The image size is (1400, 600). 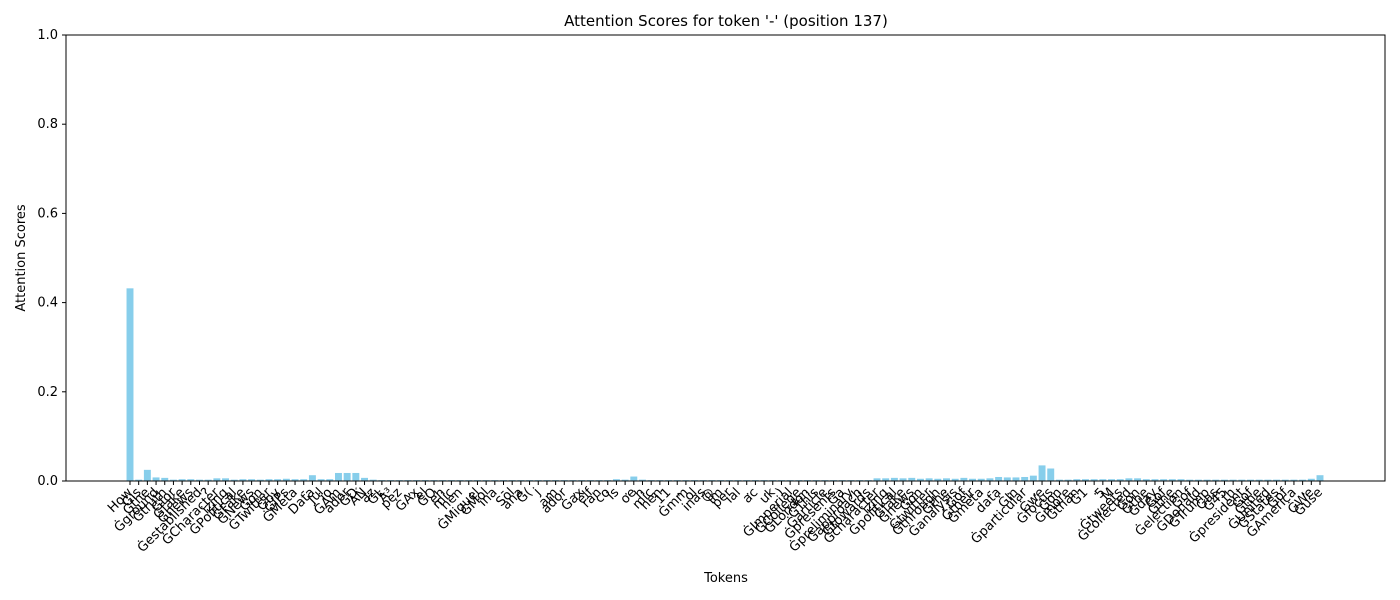 I want to click on x-axis-label: Tokens, so click(x=725, y=578).